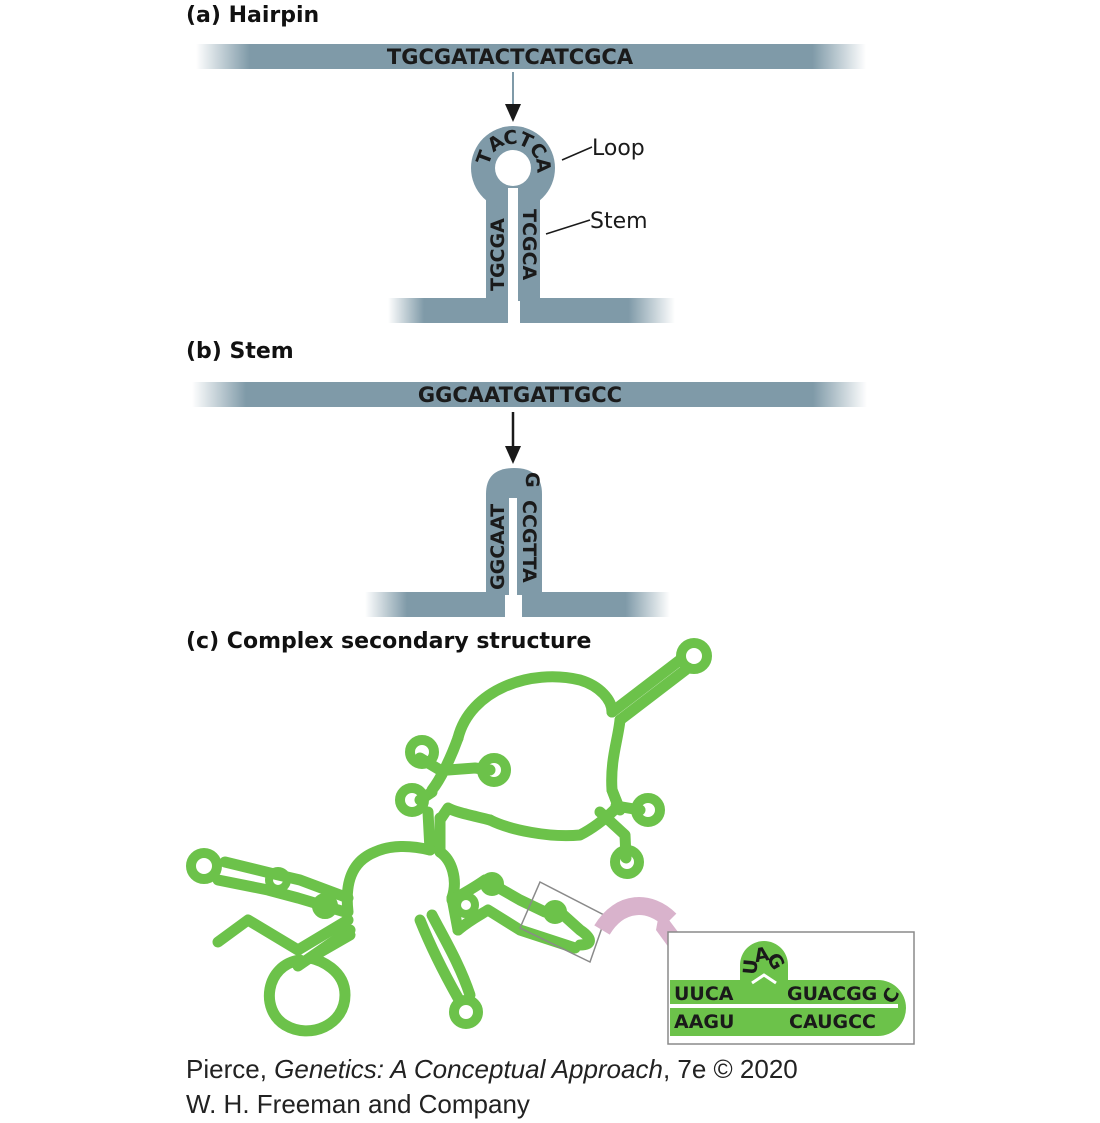 The height and width of the screenshot is (1123, 1100). What do you see at coordinates (762, 955) in the screenshot?
I see `inset-bulge-letter: A` at bounding box center [762, 955].